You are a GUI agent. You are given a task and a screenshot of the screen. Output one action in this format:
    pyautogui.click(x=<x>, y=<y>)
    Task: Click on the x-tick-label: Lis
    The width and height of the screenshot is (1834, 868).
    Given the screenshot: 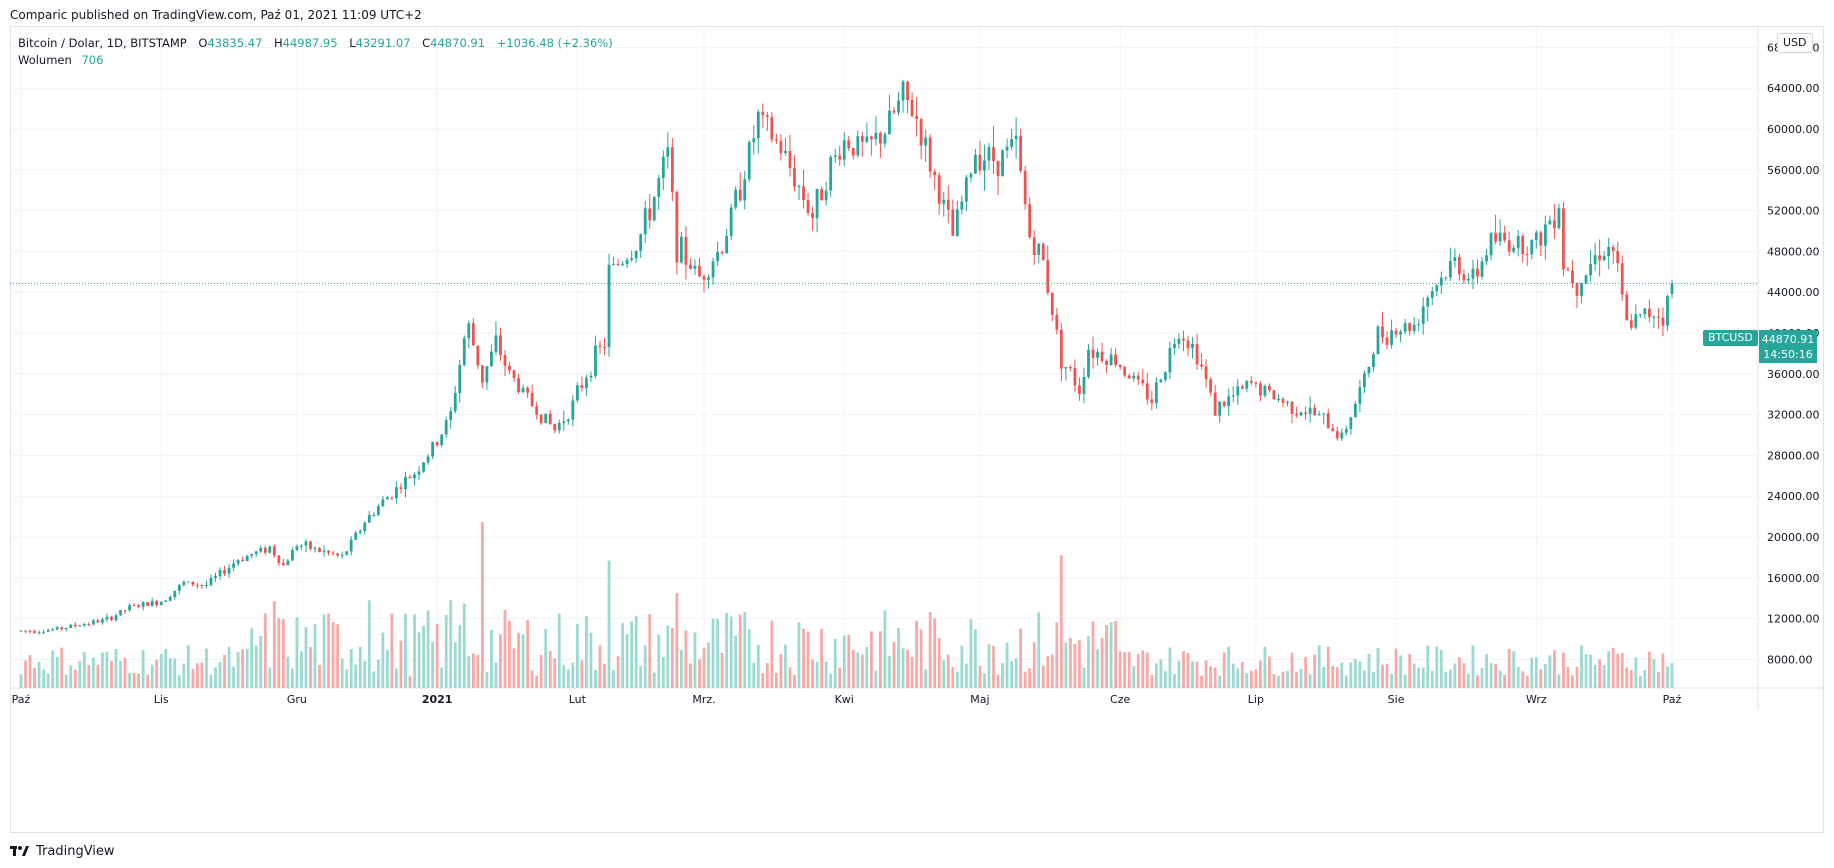 What is the action you would take?
    pyautogui.click(x=161, y=699)
    